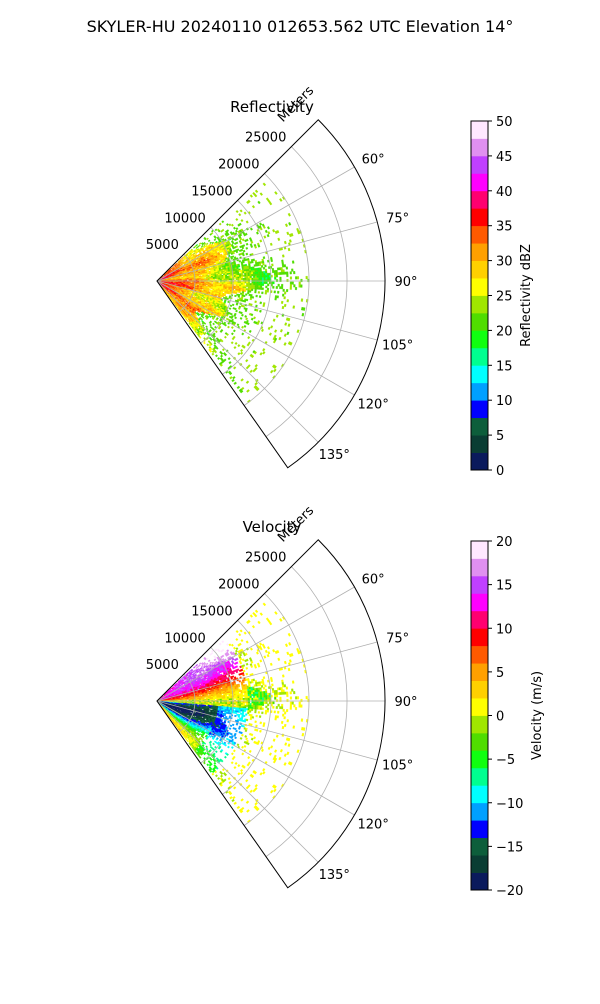 The width and height of the screenshot is (600, 1004). What do you see at coordinates (368, 308) in the screenshot?
I see `reflectivity-azimuth-ticks: 60°75°90°105°120°135°` at bounding box center [368, 308].